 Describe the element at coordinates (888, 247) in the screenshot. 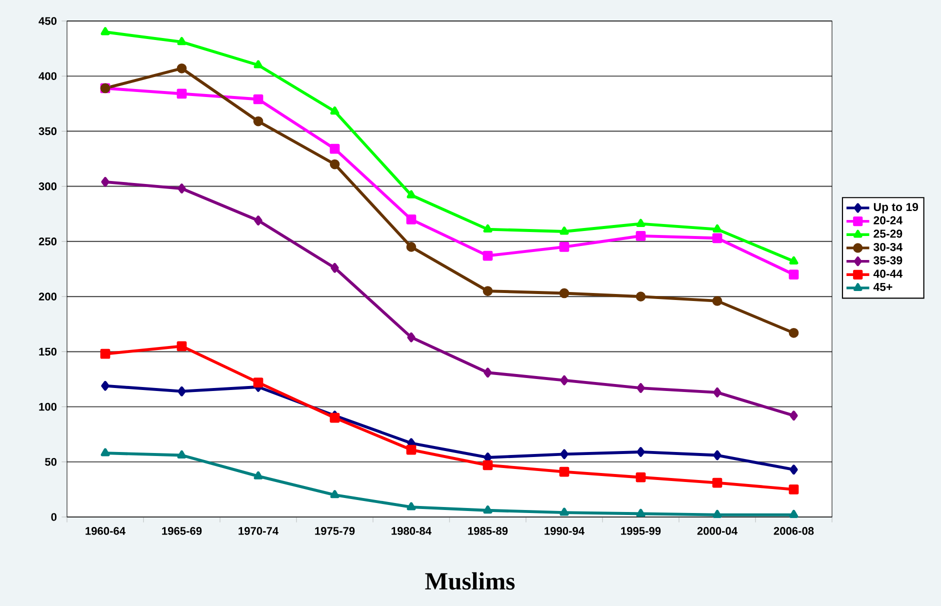

I see `legend-label: 30-34` at that location.